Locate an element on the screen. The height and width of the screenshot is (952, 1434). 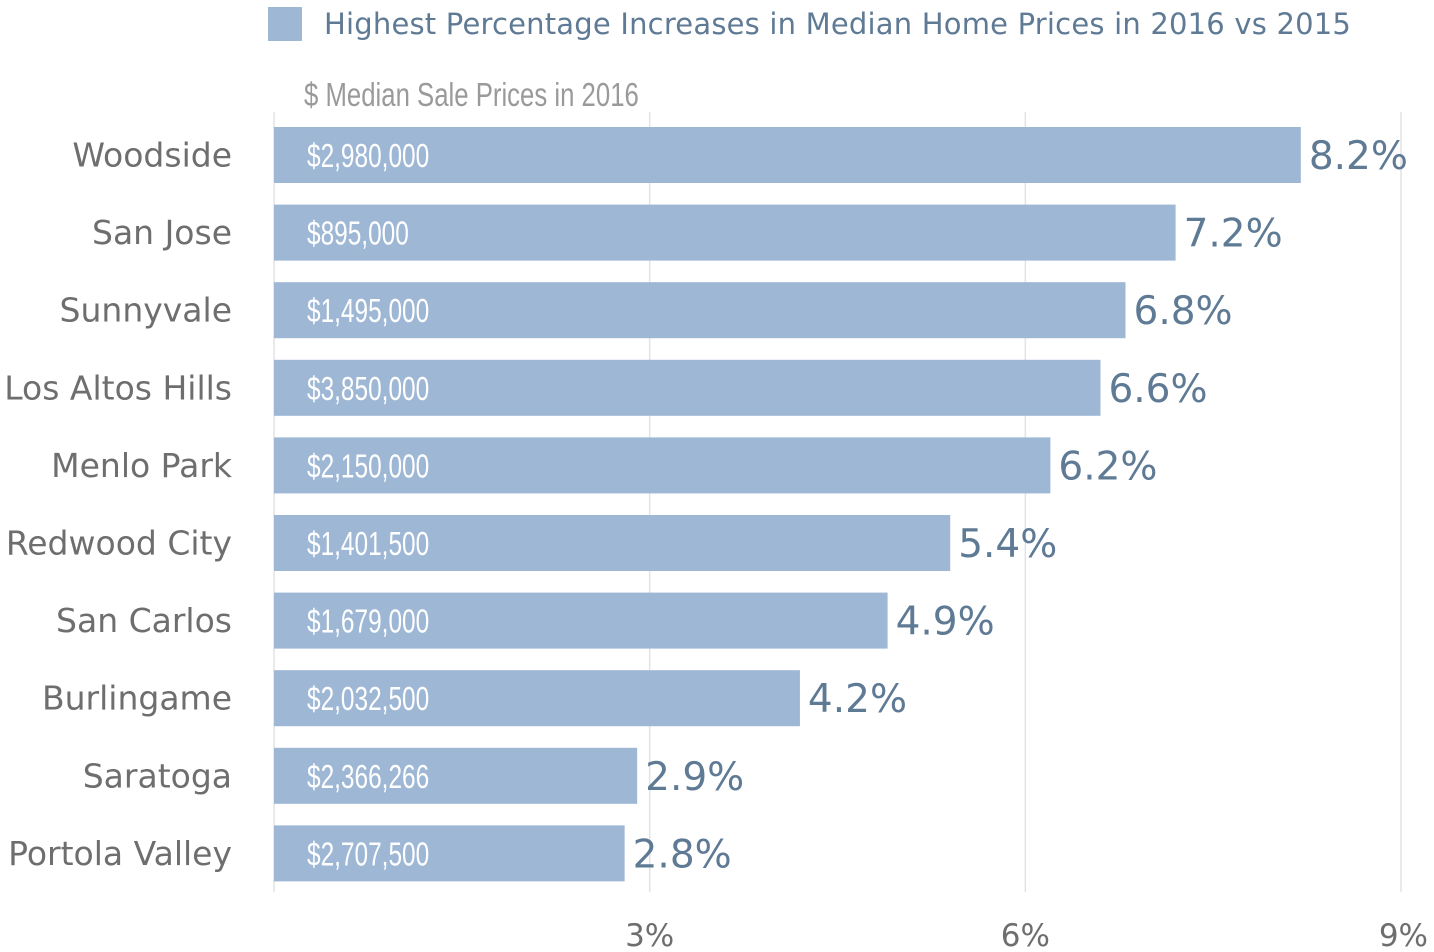
price-label: $2,707,500 is located at coordinates (368, 855).